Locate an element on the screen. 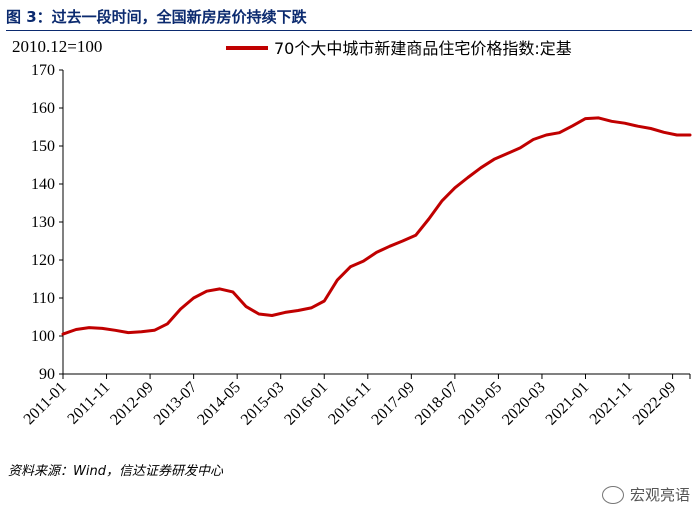  x-tick-label: 2018-07 is located at coordinates (437, 404).